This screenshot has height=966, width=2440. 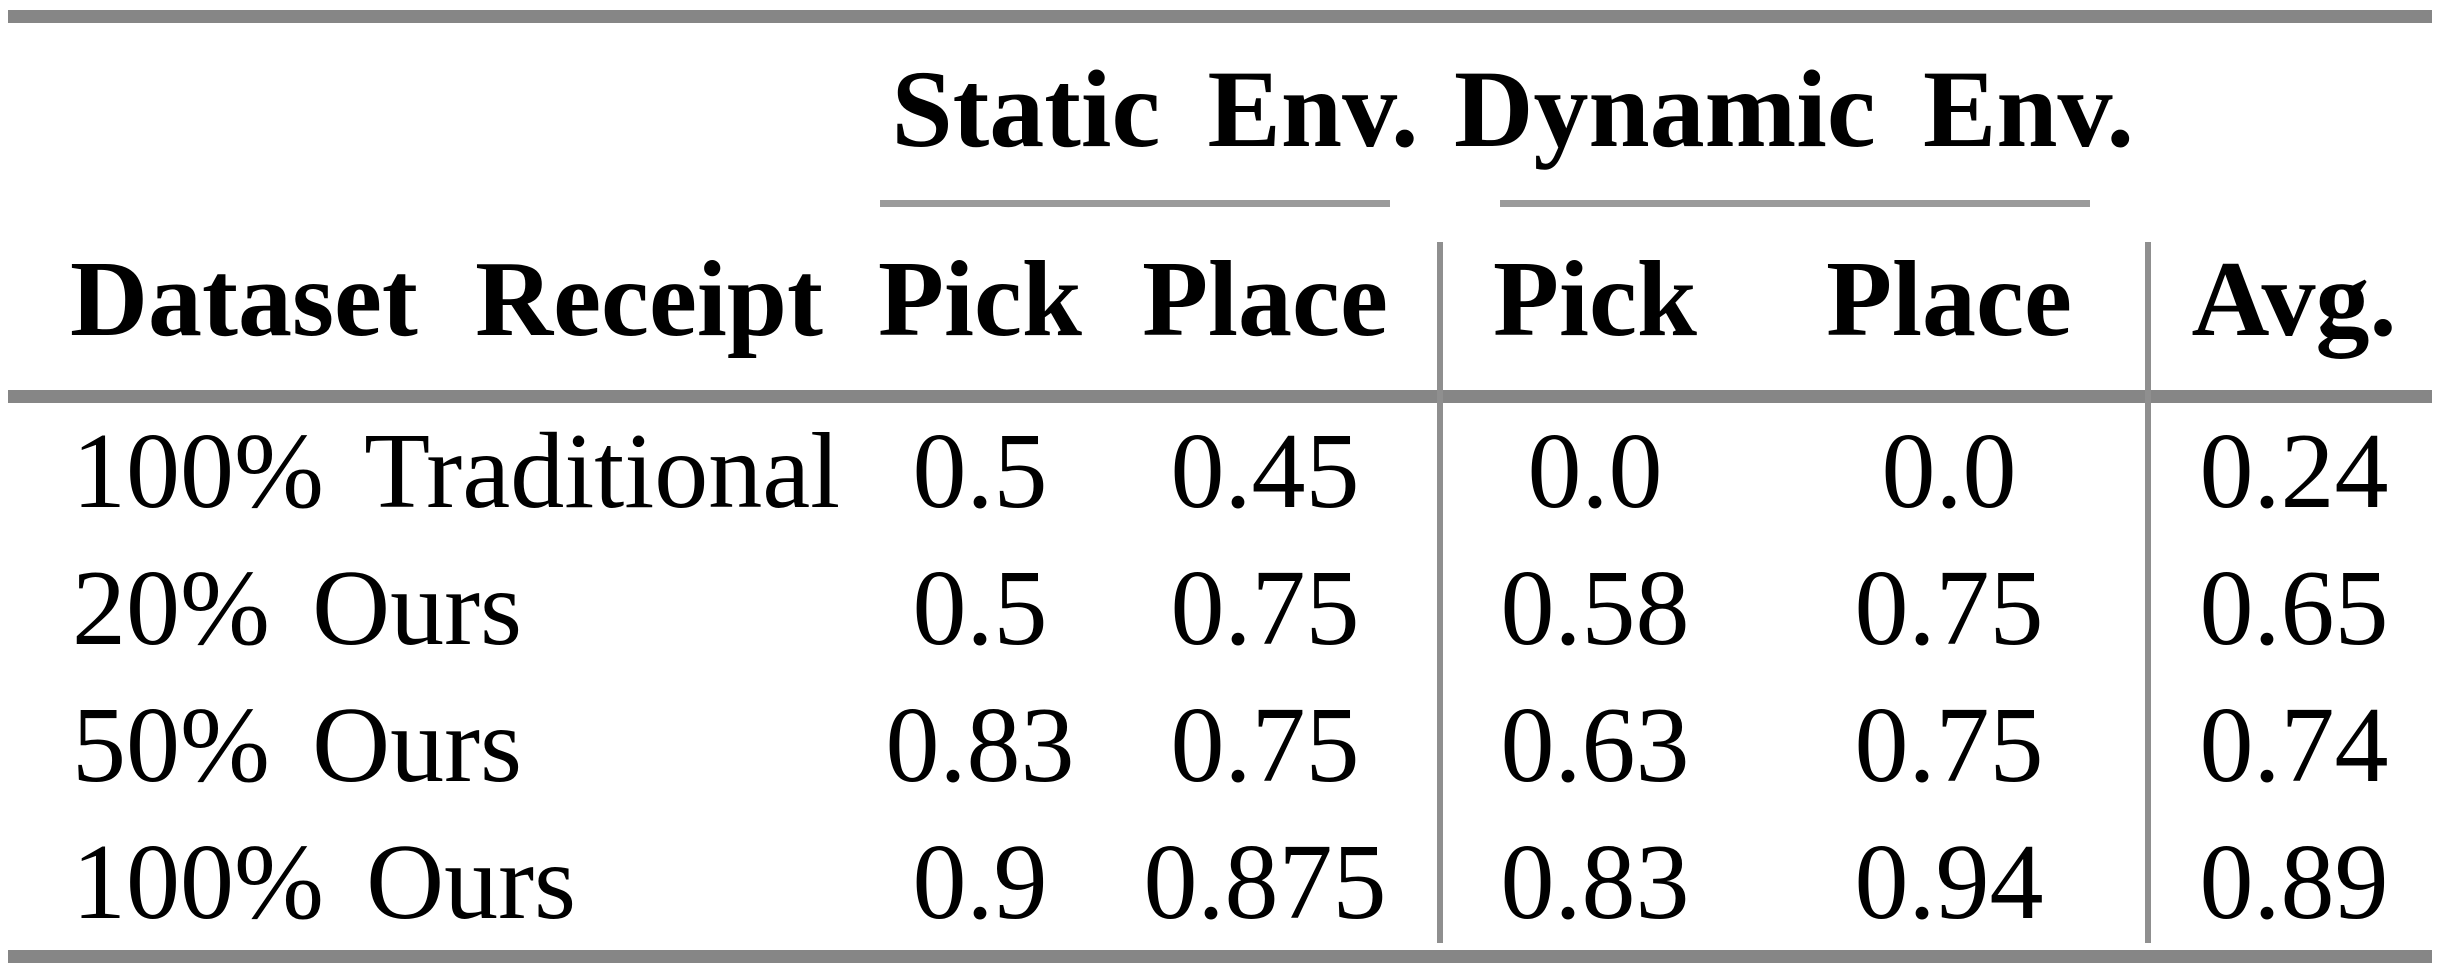 What do you see at coordinates (1155, 109) in the screenshot?
I see `group-header-static-env: Static Env.` at bounding box center [1155, 109].